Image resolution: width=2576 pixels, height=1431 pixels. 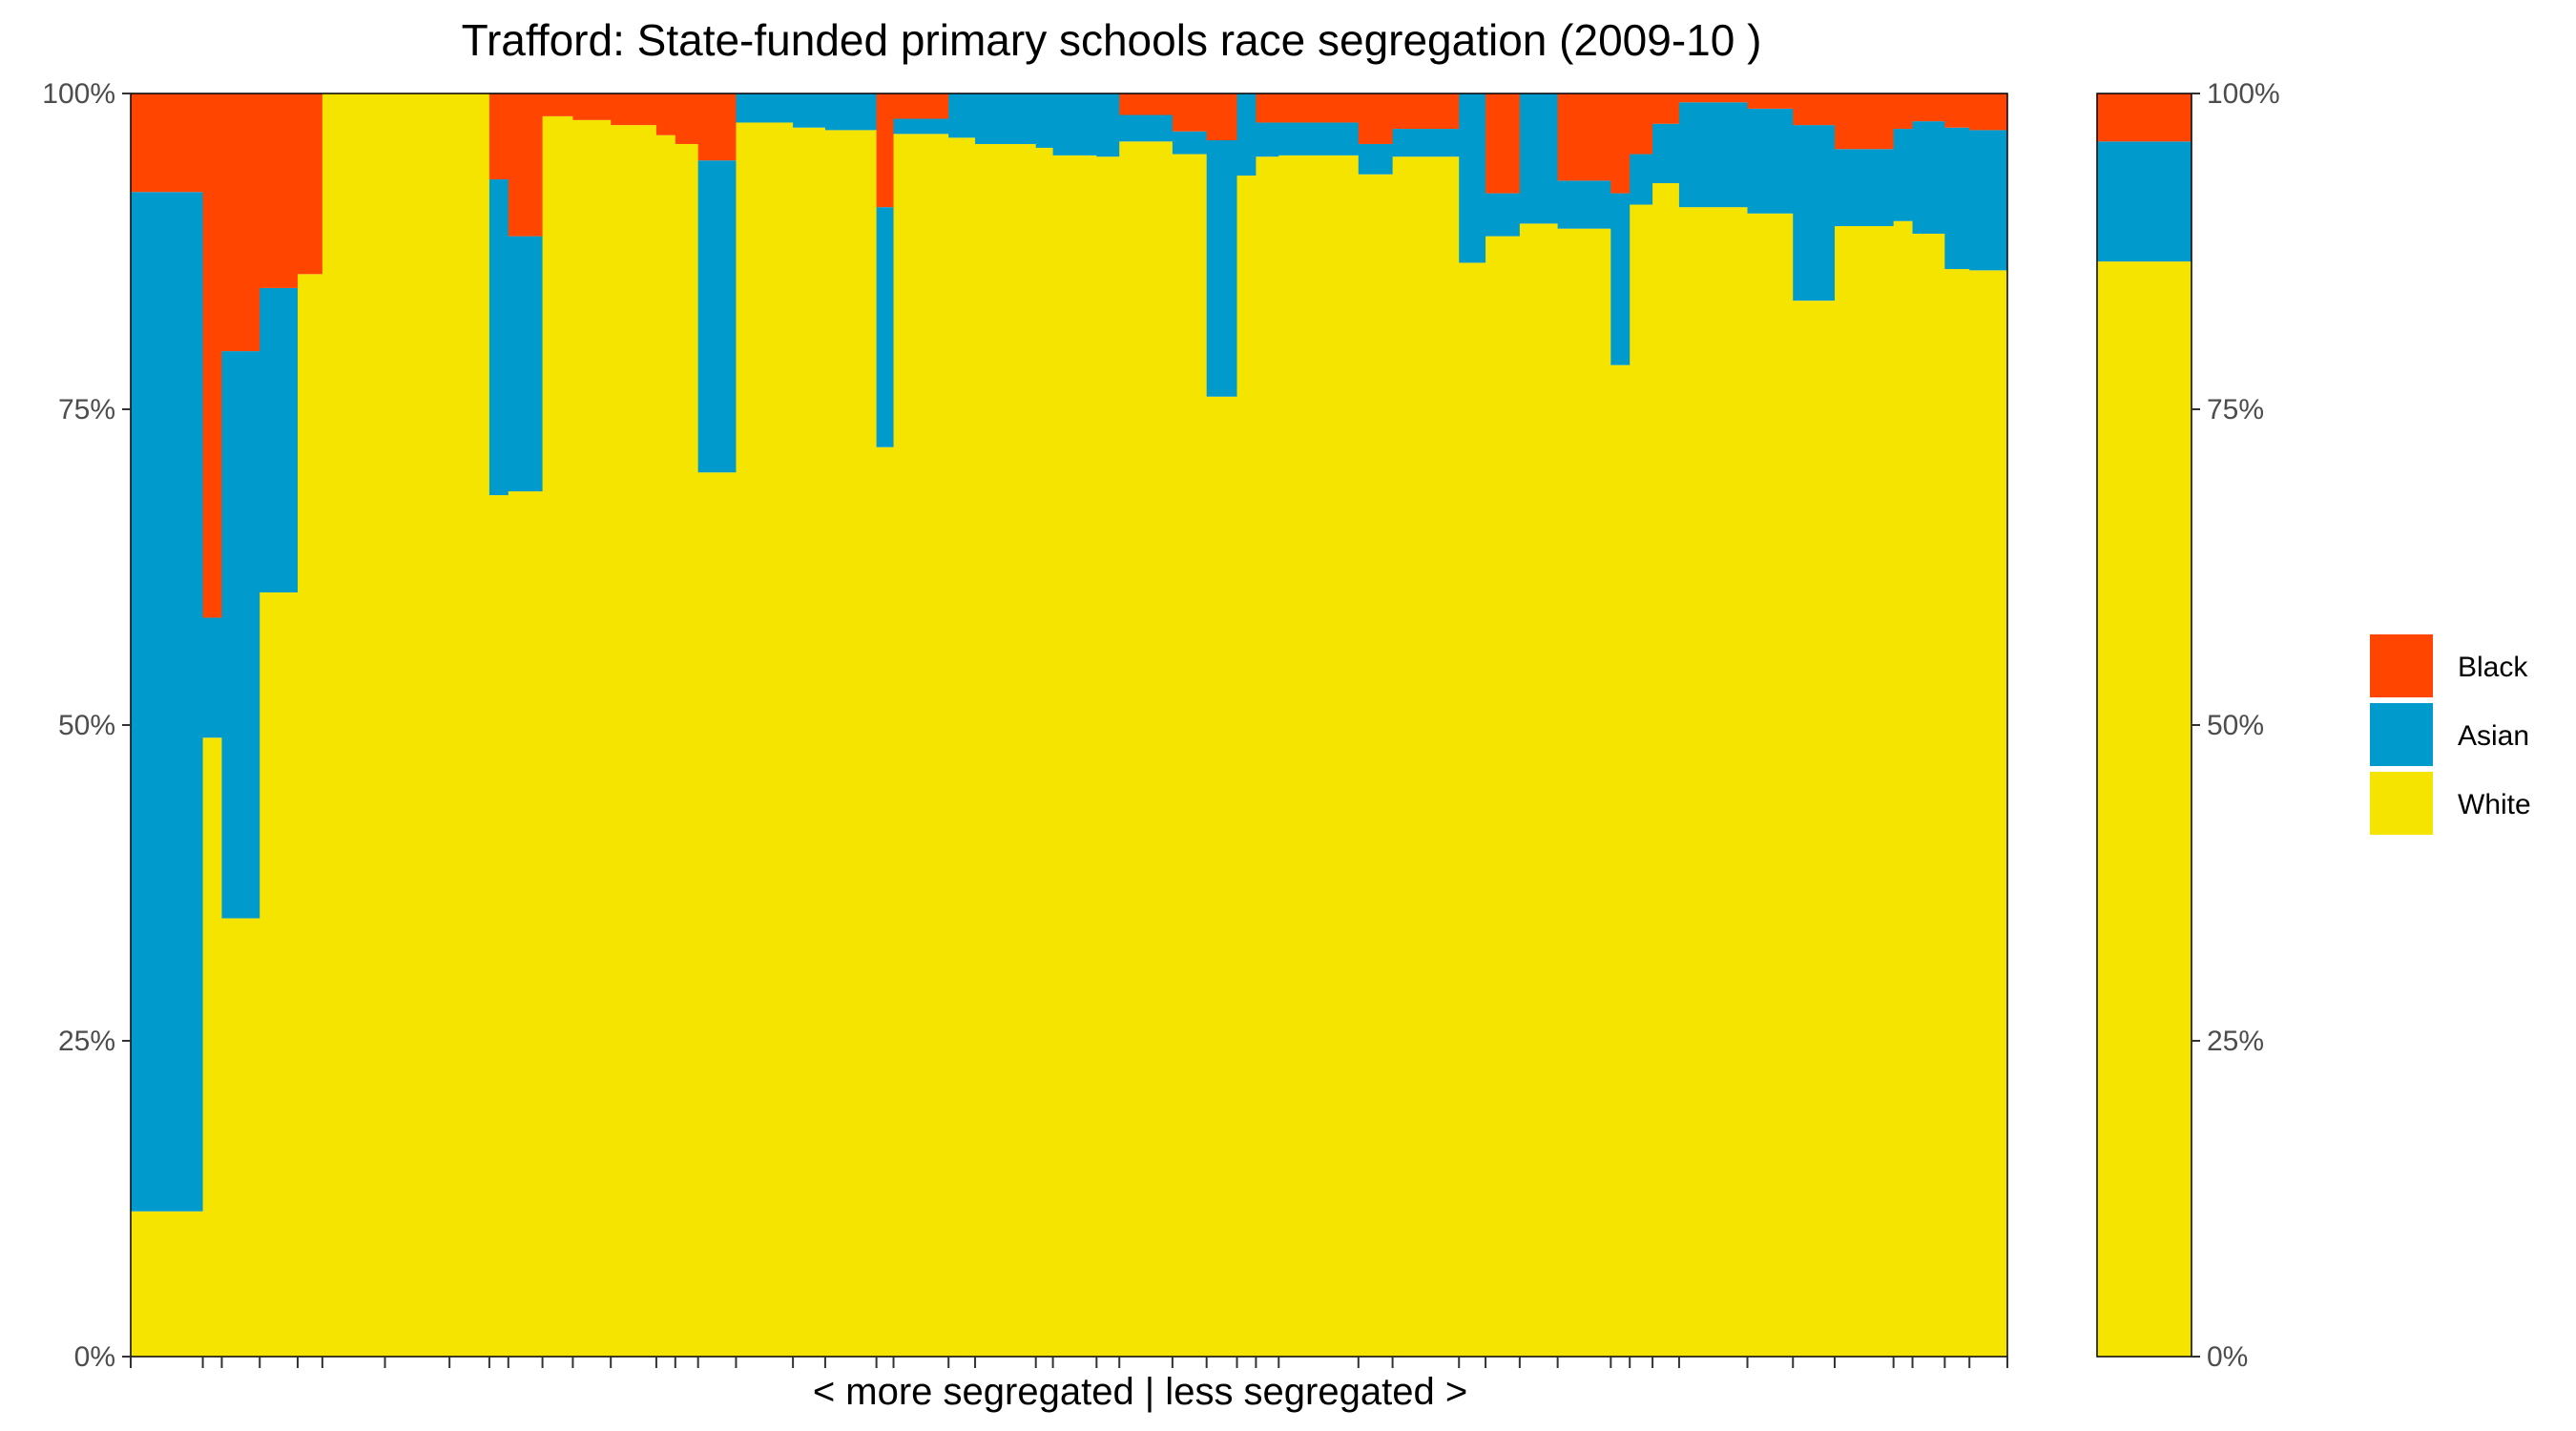 What do you see at coordinates (2493, 667) in the screenshot?
I see `legend-label-black: Black` at bounding box center [2493, 667].